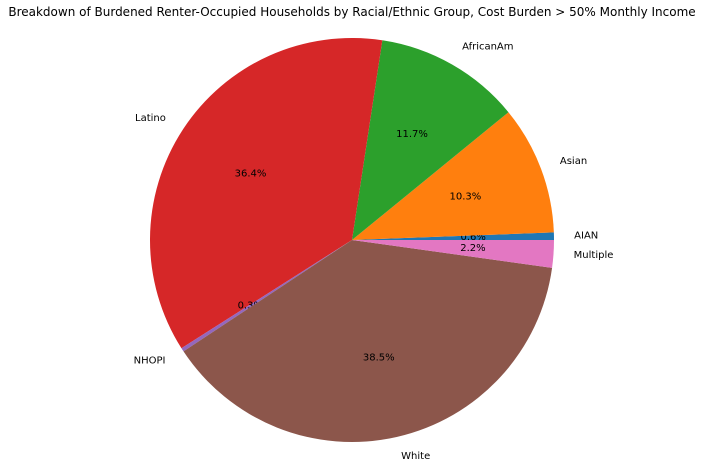 This screenshot has height=470, width=704. What do you see at coordinates (453, 254) in the screenshot?
I see `pie-slice-multiple` at bounding box center [453, 254].